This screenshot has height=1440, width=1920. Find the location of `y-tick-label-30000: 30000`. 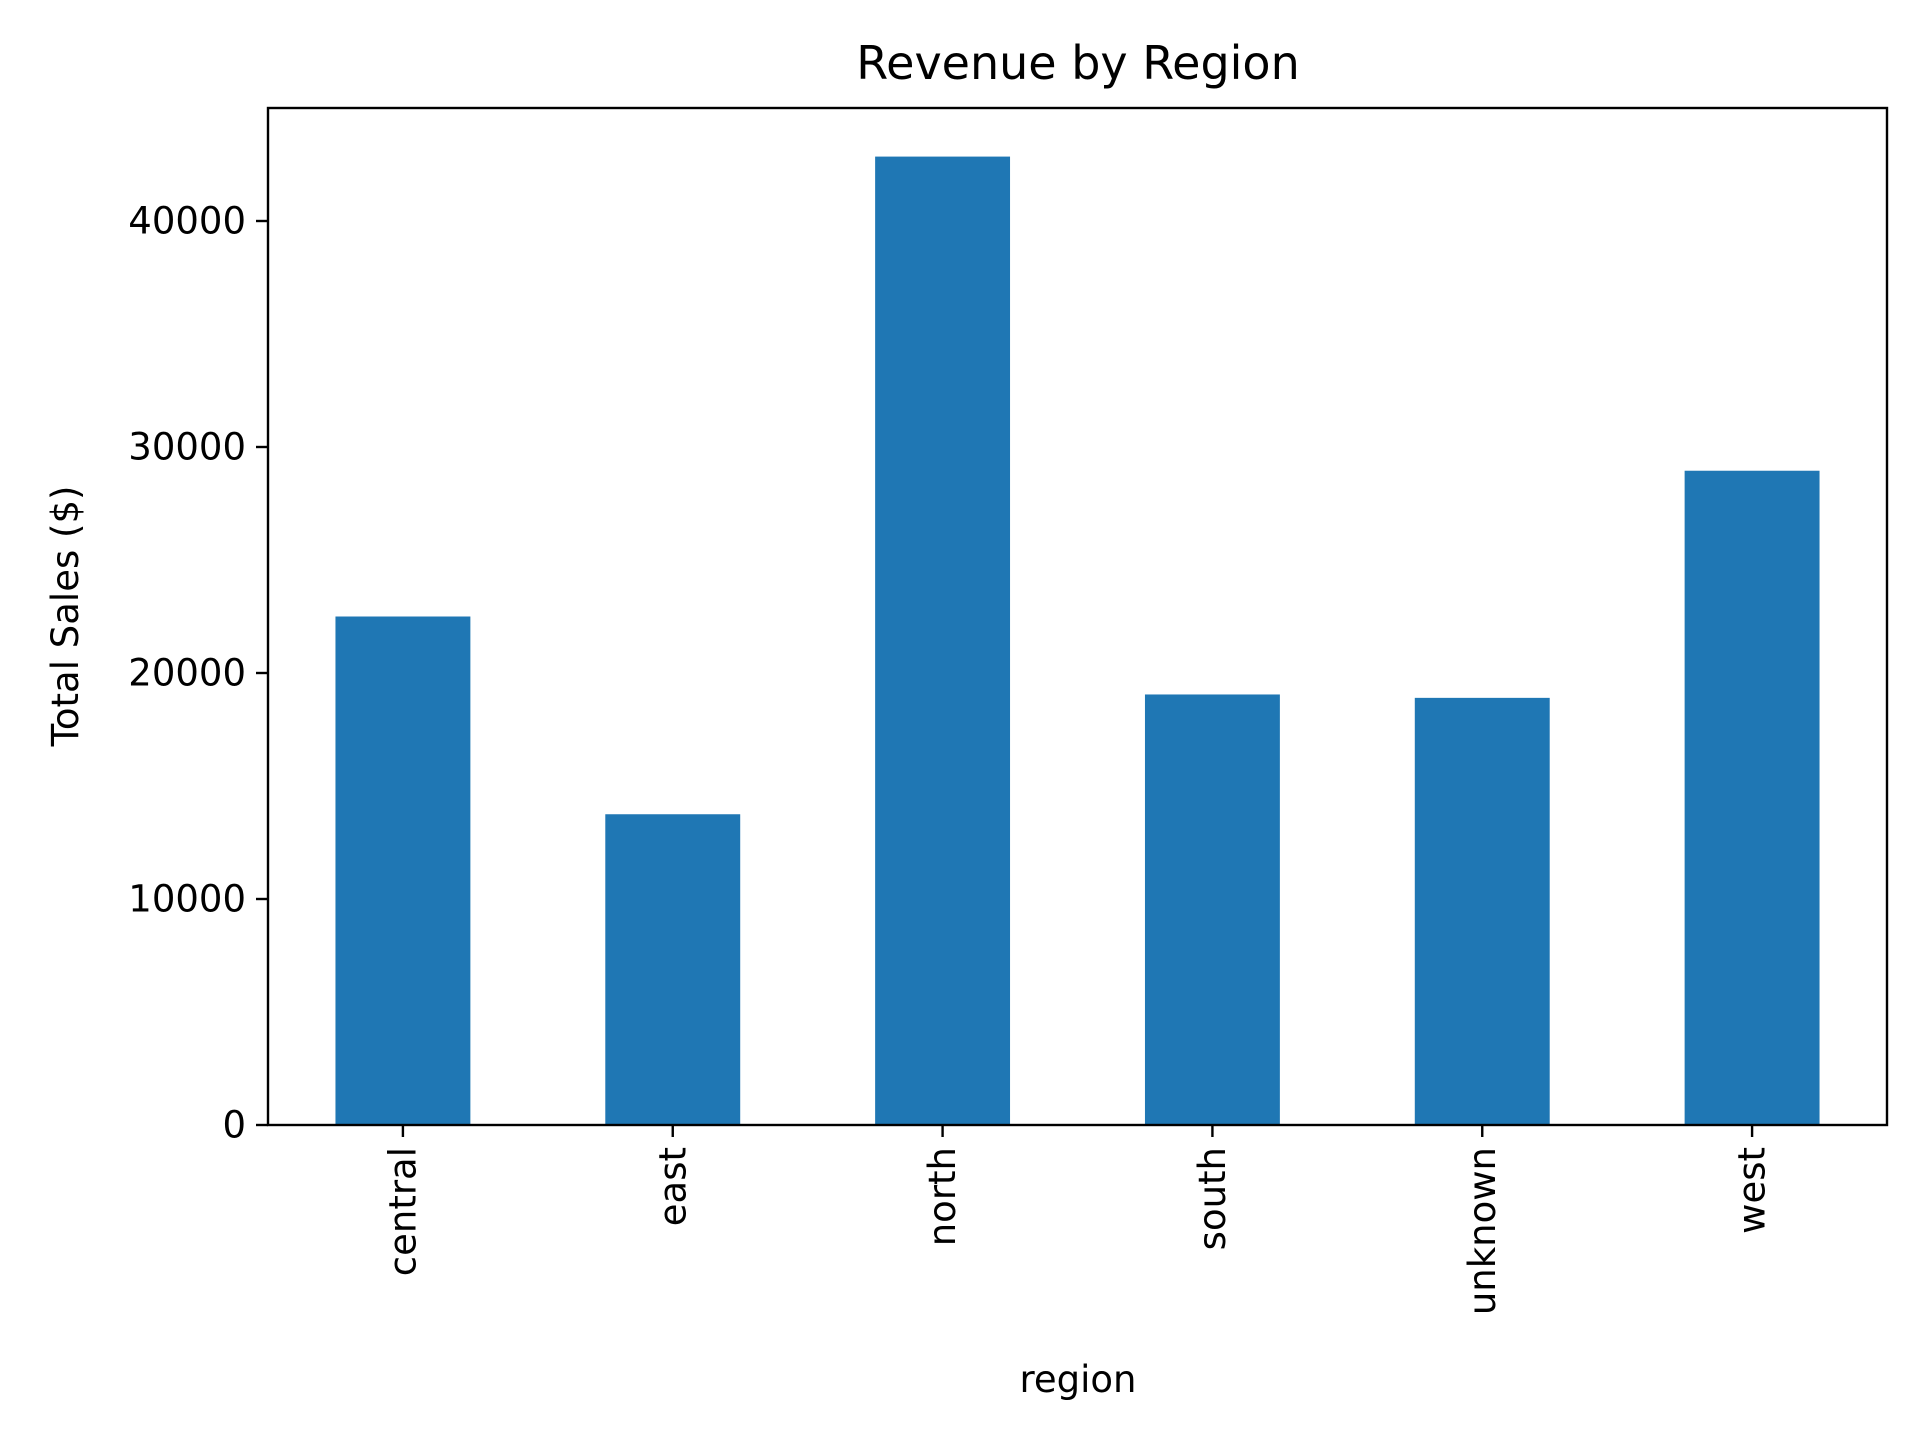

y-tick-label-30000: 30000 is located at coordinates (187, 447).